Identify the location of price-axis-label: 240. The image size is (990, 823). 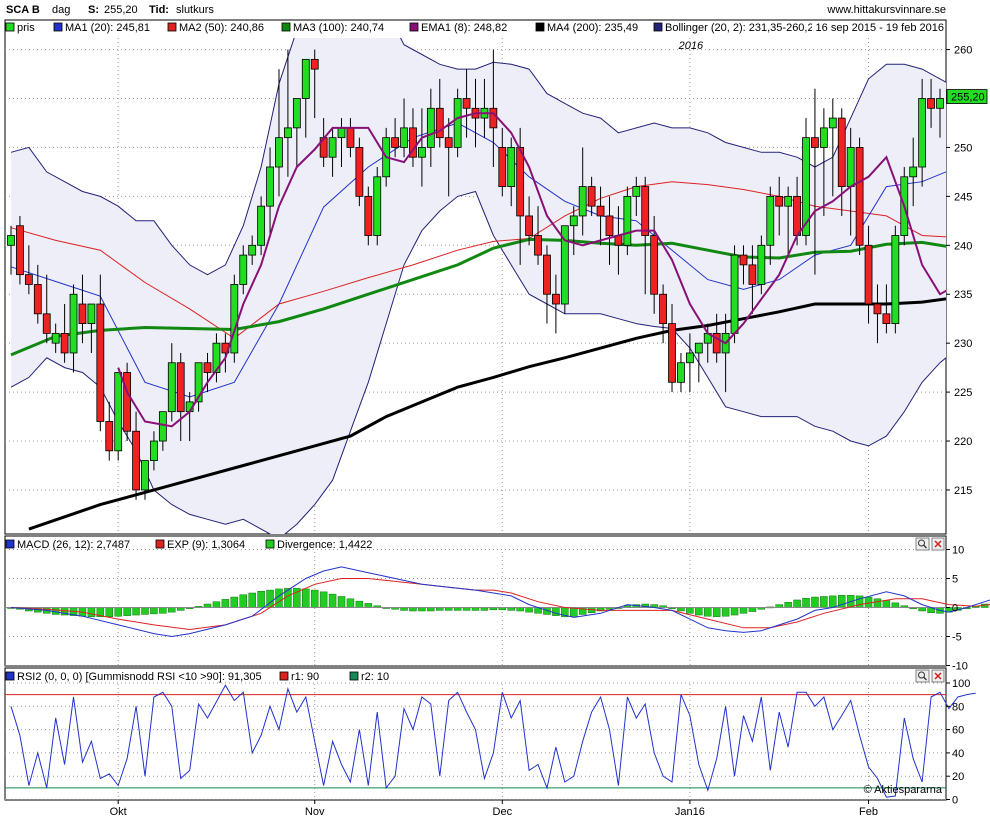
(963, 246).